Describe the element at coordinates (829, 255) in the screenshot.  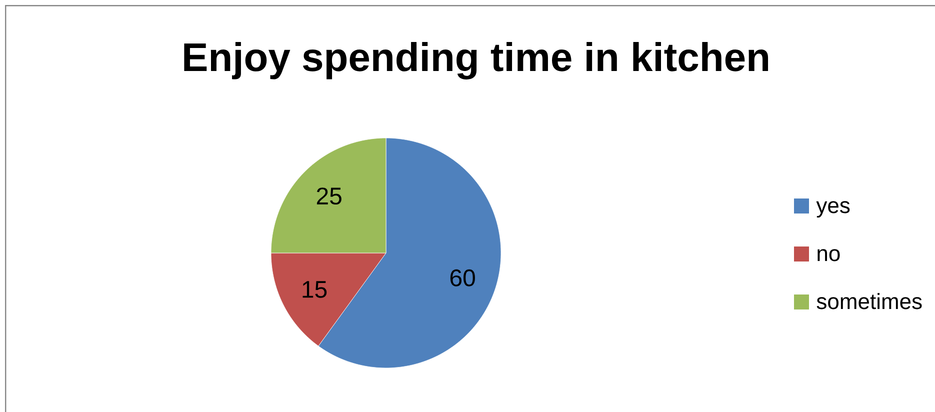
I see `legend-label: no` at that location.